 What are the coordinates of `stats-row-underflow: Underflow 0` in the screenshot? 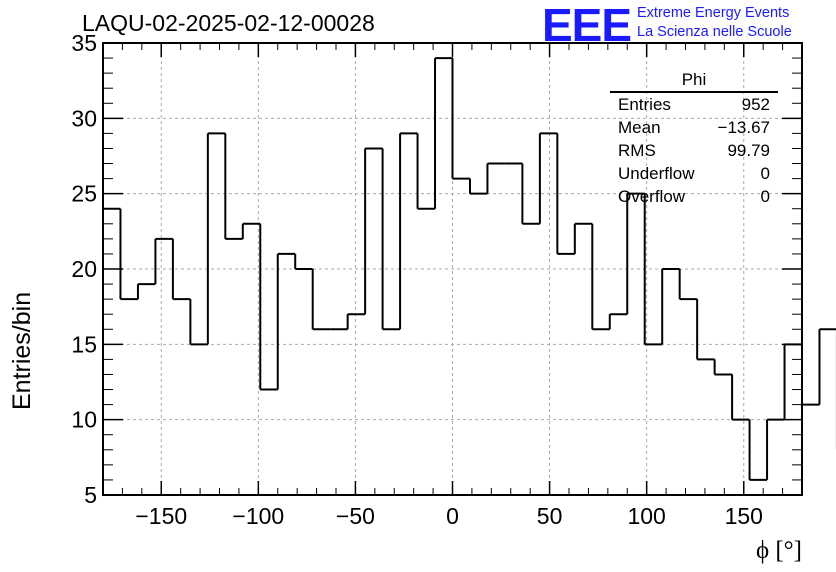 It's located at (694, 173).